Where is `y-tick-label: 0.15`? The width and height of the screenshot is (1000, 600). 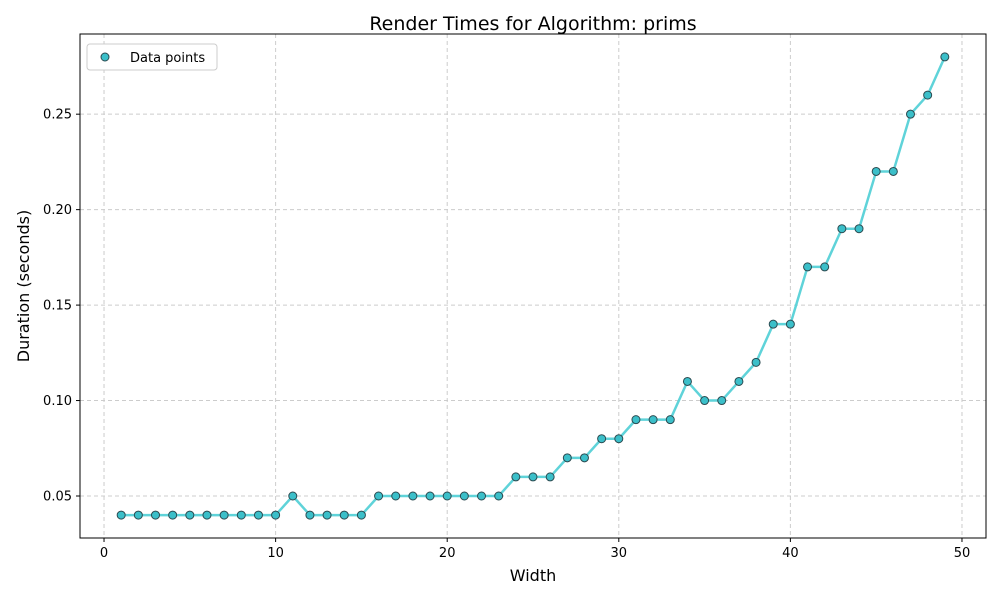 y-tick-label: 0.15 is located at coordinates (57, 306).